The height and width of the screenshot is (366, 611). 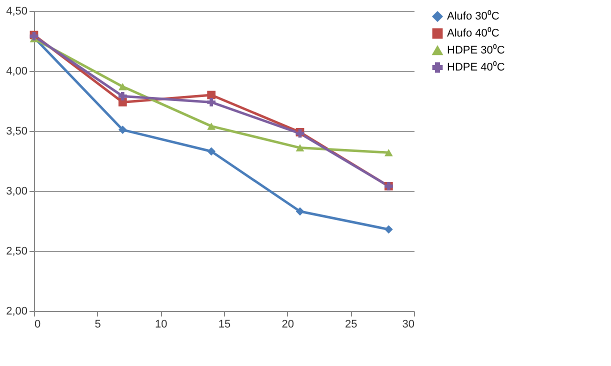 What do you see at coordinates (97, 324) in the screenshot?
I see `x-tick-label: 5` at bounding box center [97, 324].